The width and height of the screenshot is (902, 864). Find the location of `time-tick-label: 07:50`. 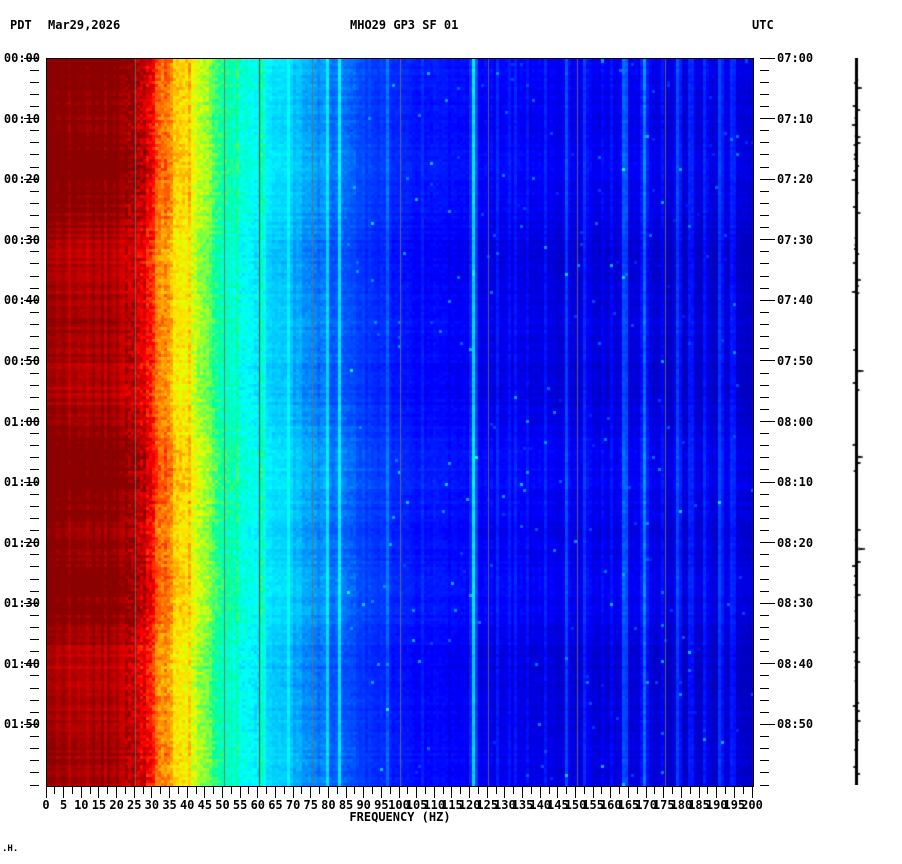

time-tick-label: 07:50 is located at coordinates (795, 360).